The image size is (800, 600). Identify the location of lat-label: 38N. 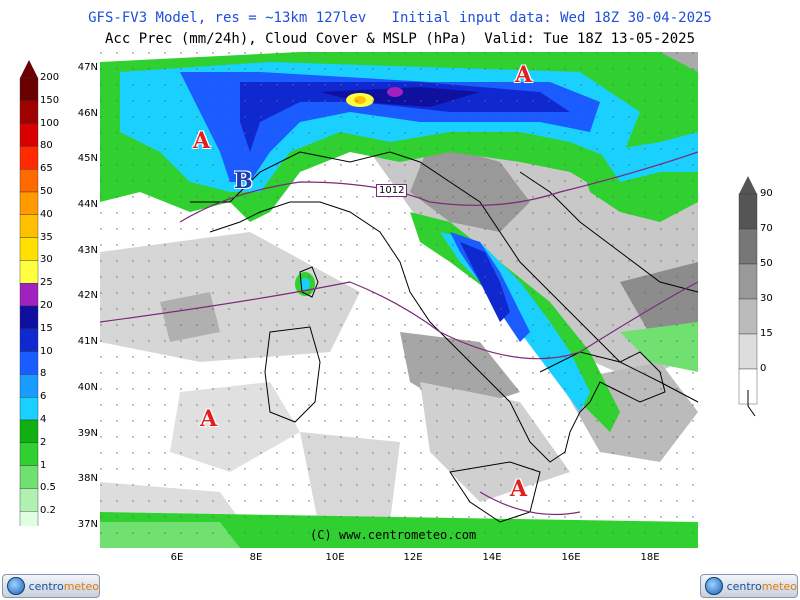
(87, 478).